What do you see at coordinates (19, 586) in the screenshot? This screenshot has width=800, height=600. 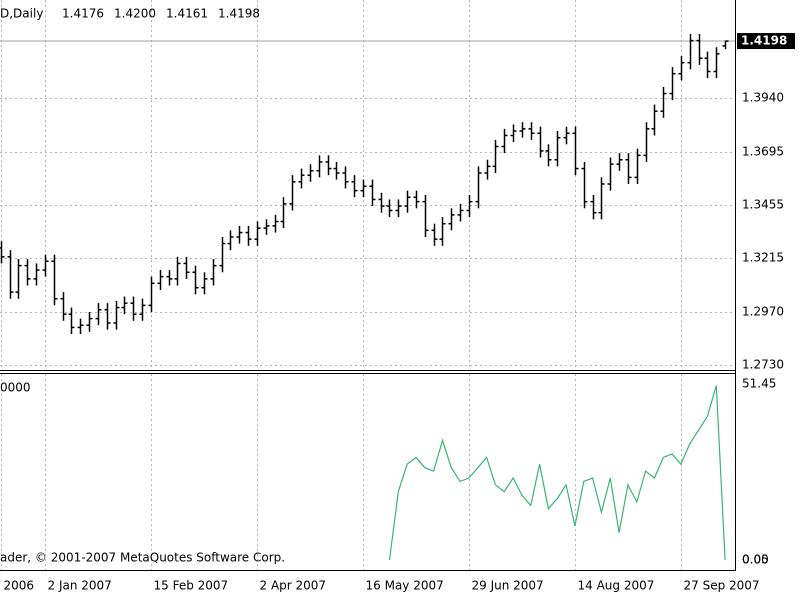 I see `x-tick-label: 2006` at bounding box center [19, 586].